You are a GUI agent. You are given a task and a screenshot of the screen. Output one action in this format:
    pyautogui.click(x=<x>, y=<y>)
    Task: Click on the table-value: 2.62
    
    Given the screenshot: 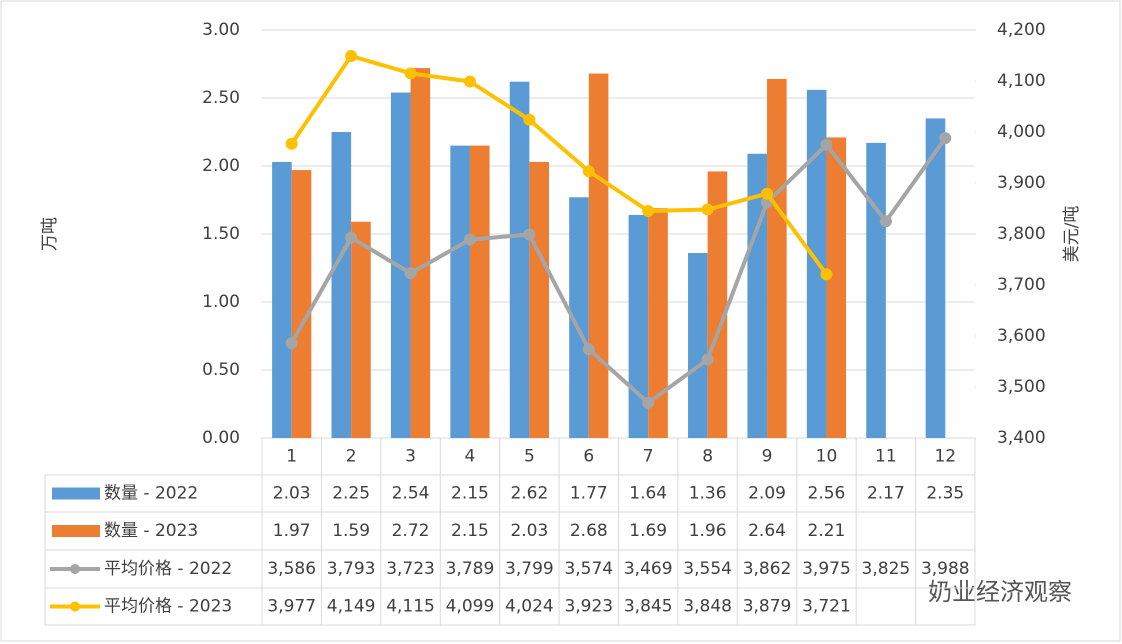 What is the action you would take?
    pyautogui.click(x=529, y=494)
    